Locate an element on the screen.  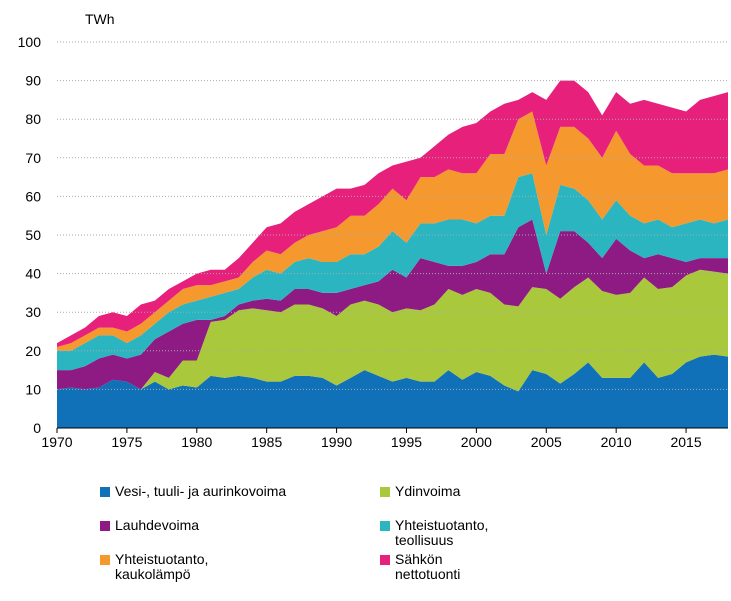
x-tick-label: 2015 is located at coordinates (685, 442).